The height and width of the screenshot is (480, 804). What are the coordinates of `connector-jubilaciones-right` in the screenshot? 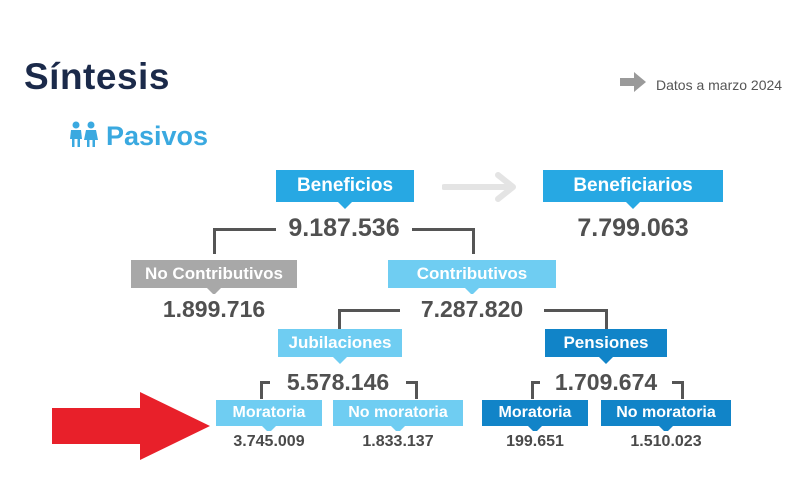 It's located at (416, 390).